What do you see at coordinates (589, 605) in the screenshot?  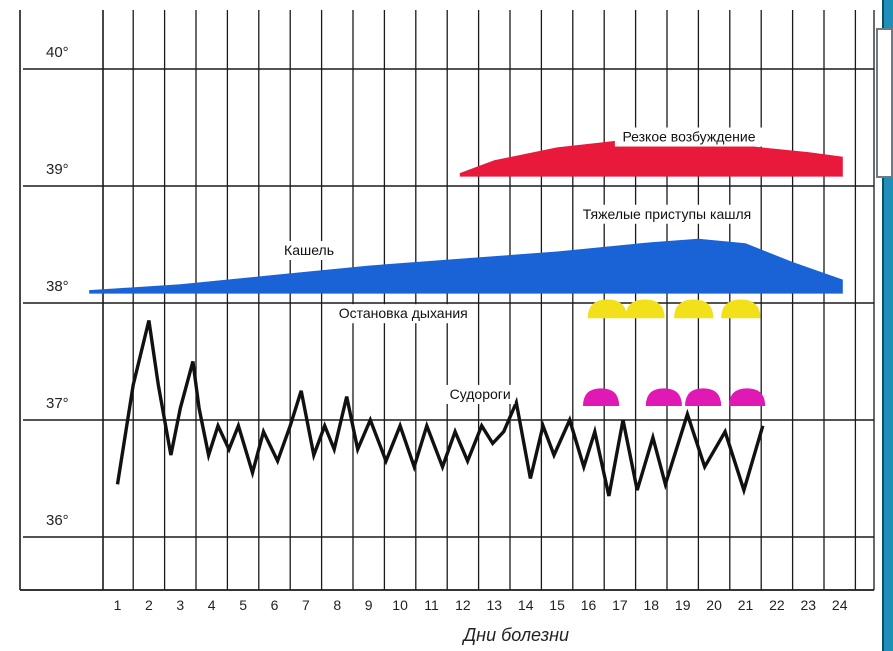 I see `x-tick-label: 16` at bounding box center [589, 605].